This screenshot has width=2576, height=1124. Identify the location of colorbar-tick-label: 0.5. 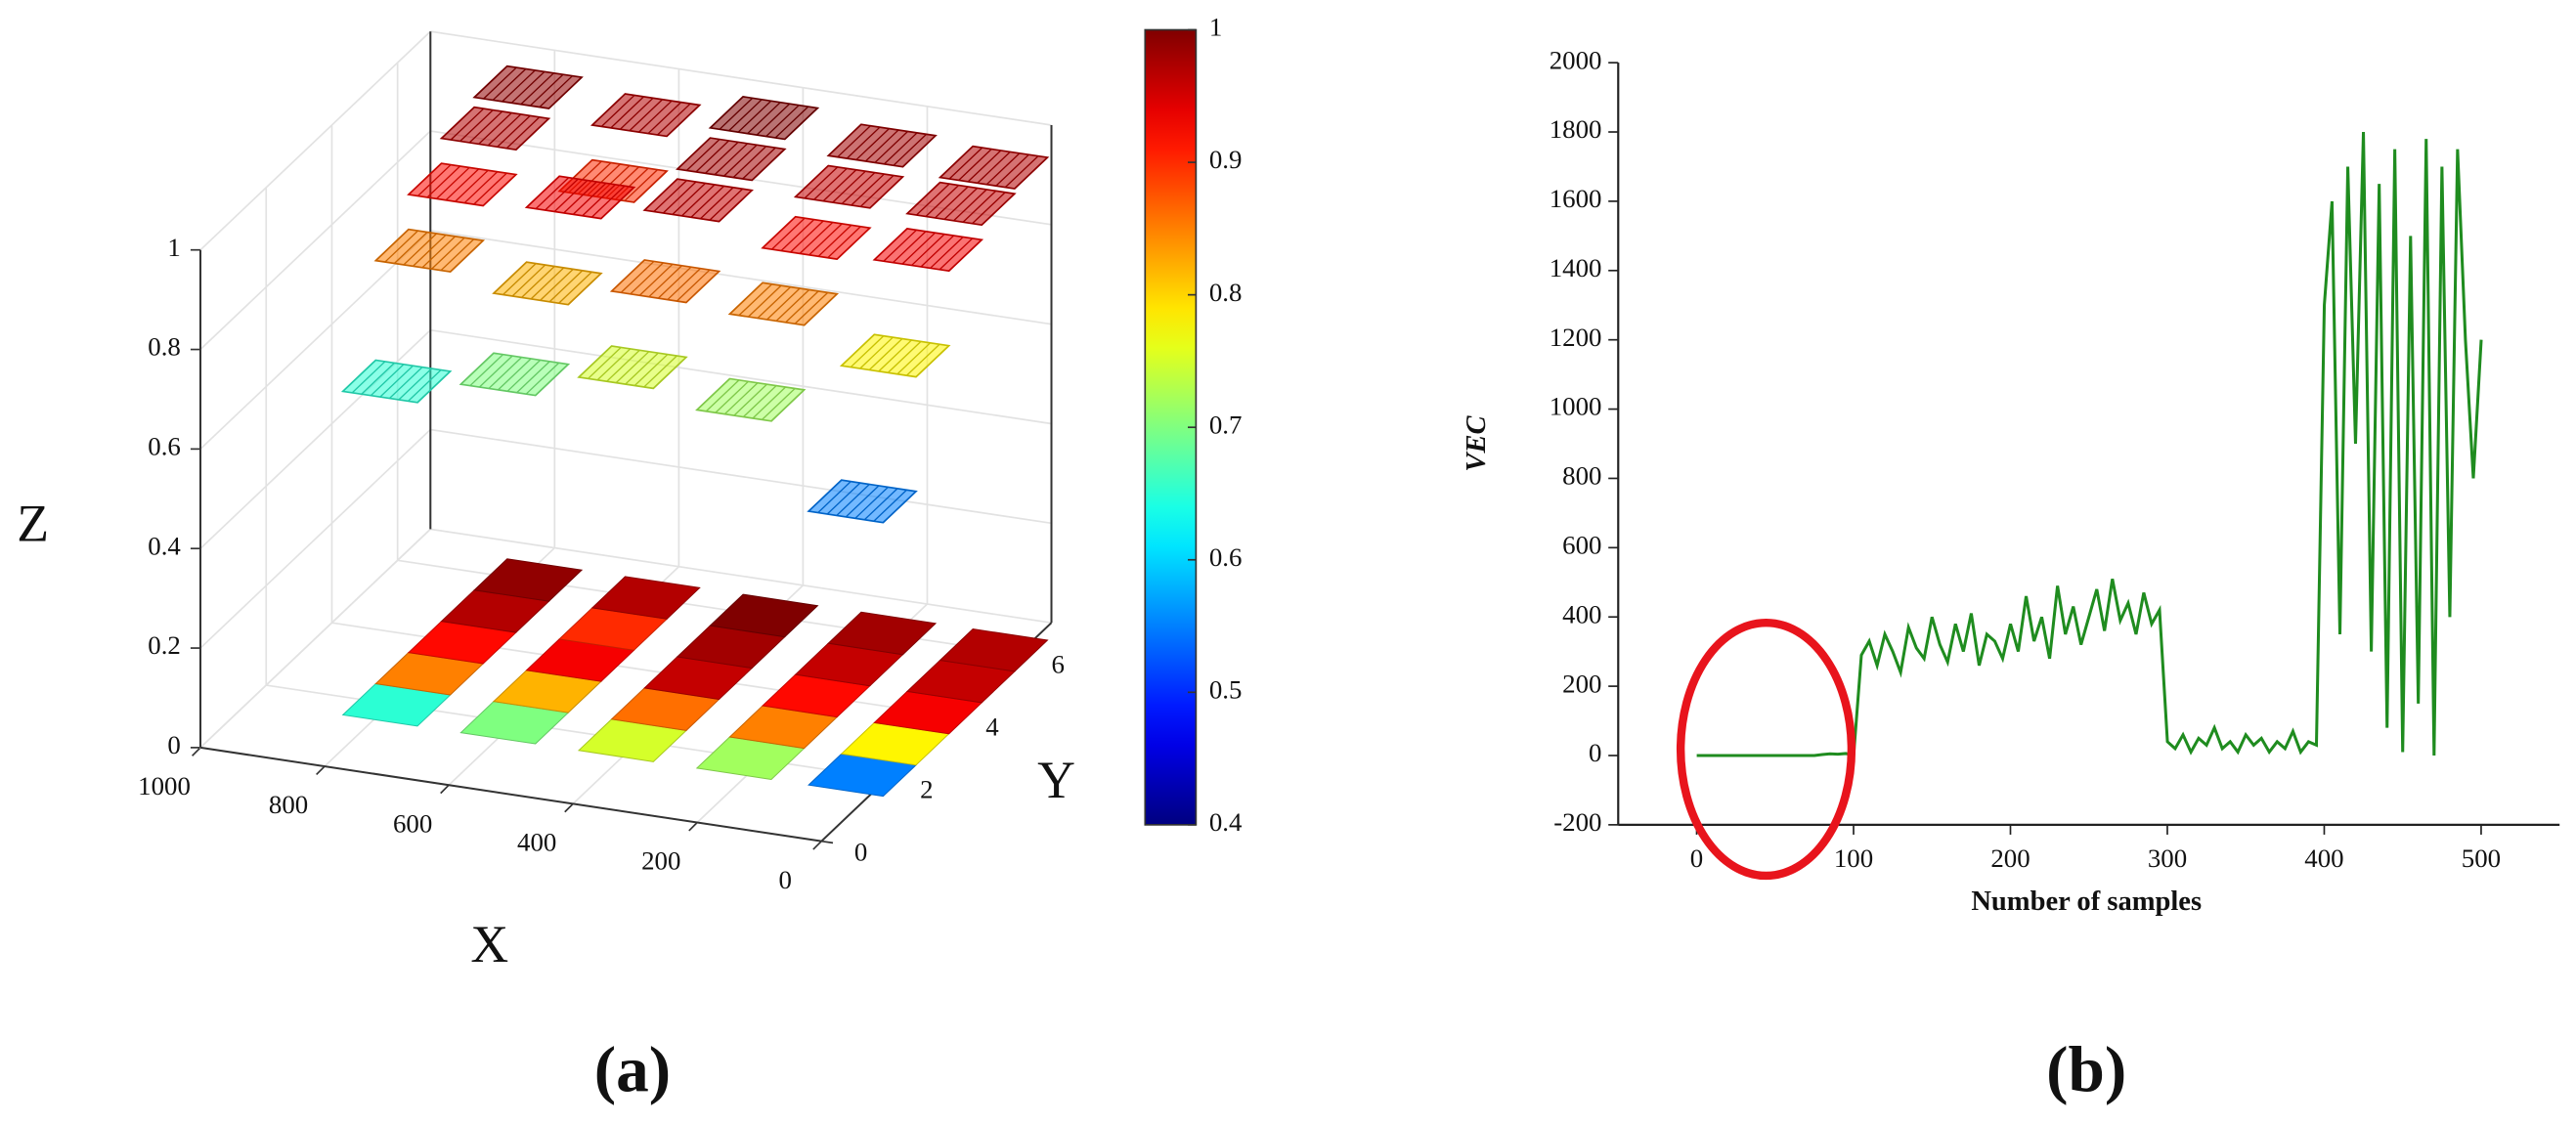
(1226, 689).